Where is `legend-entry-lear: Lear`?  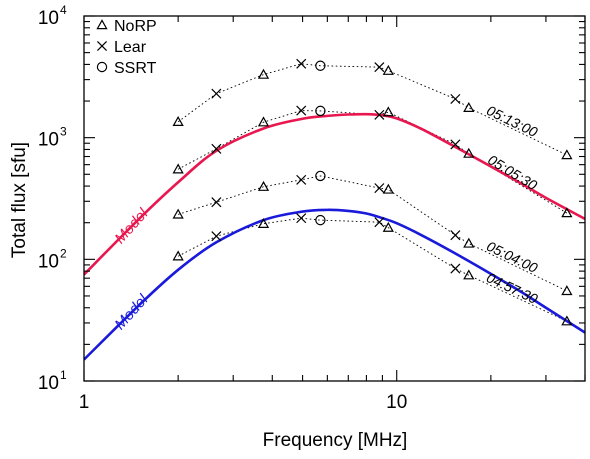
legend-entry-lear: Lear is located at coordinates (121, 47).